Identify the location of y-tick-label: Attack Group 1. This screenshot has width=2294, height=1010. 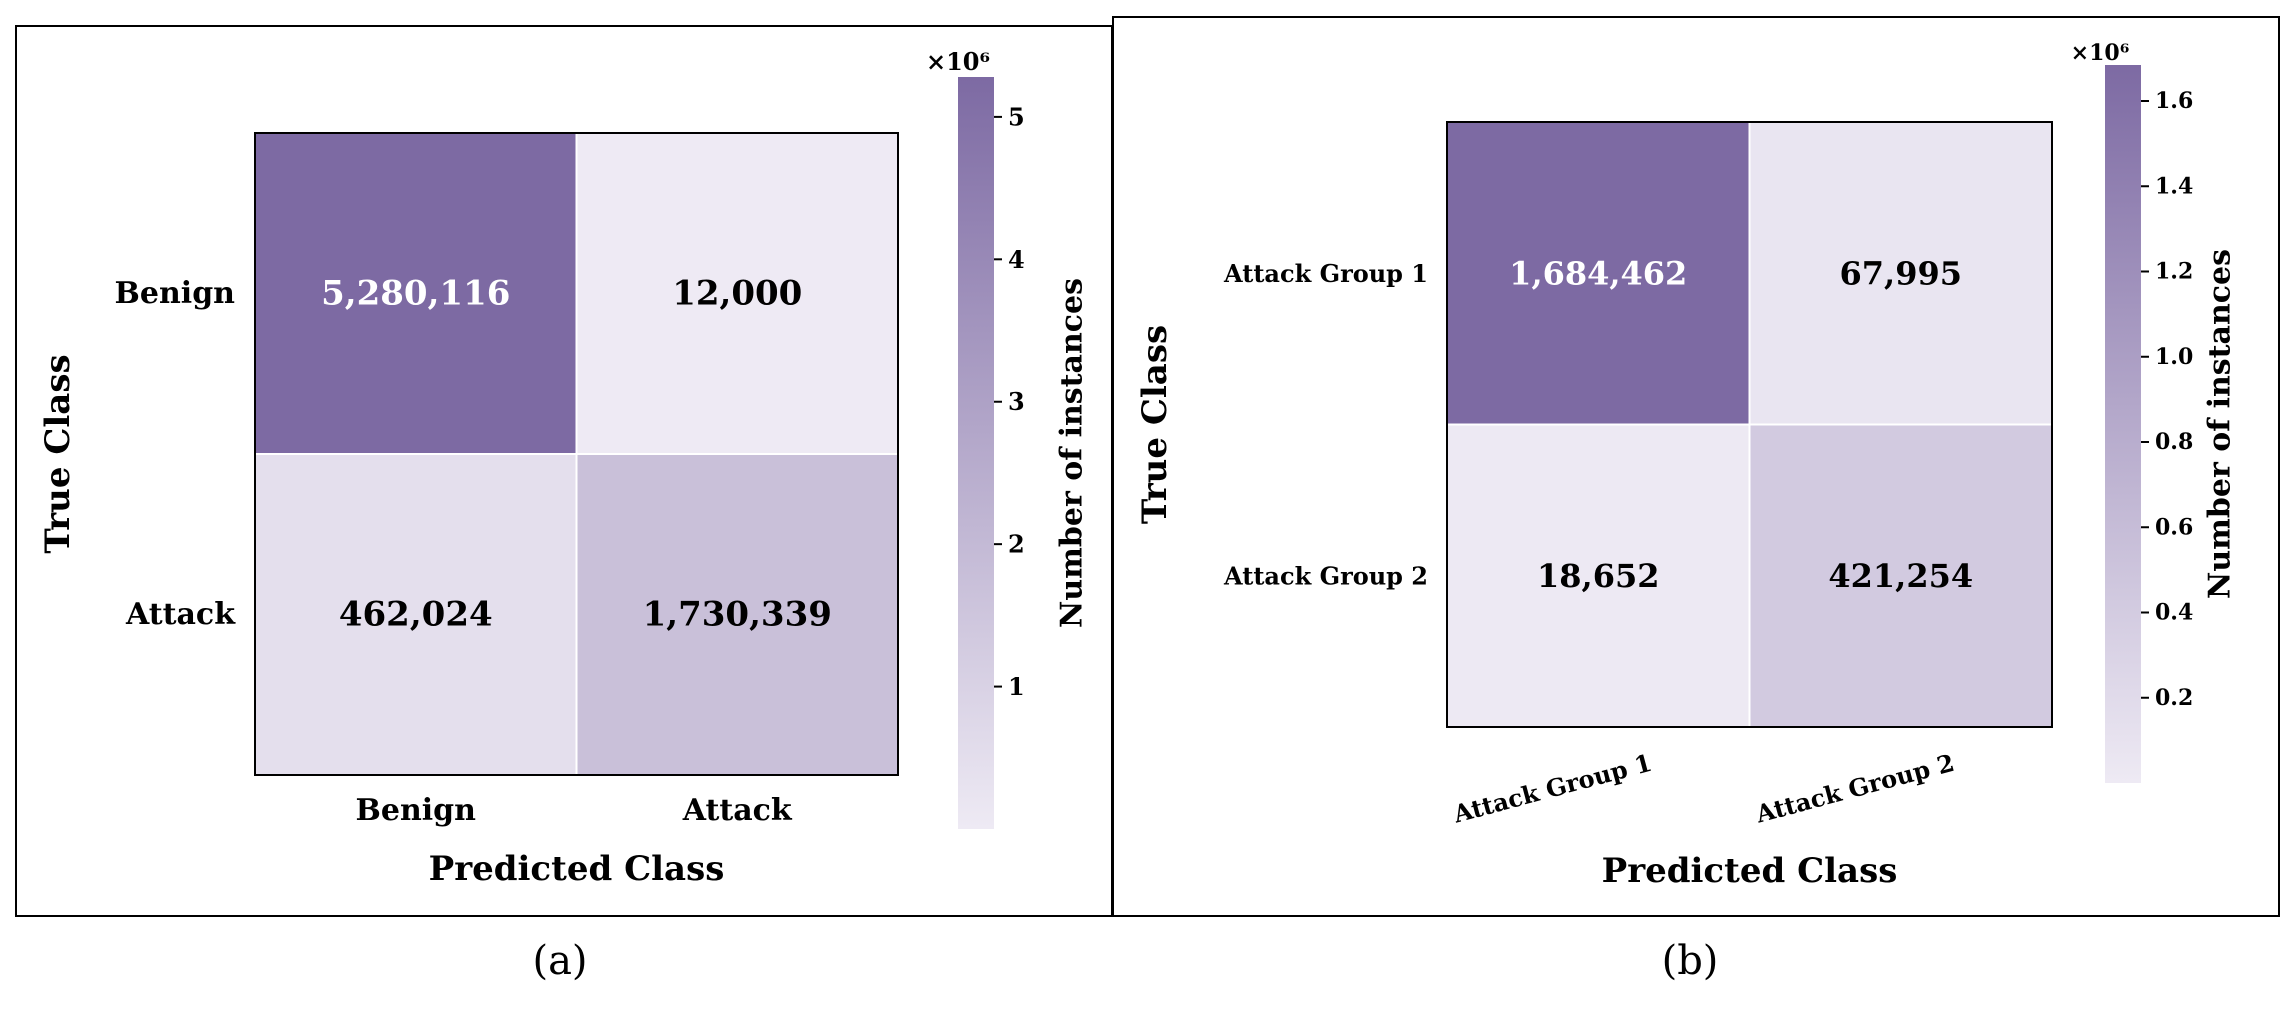
(1325, 273).